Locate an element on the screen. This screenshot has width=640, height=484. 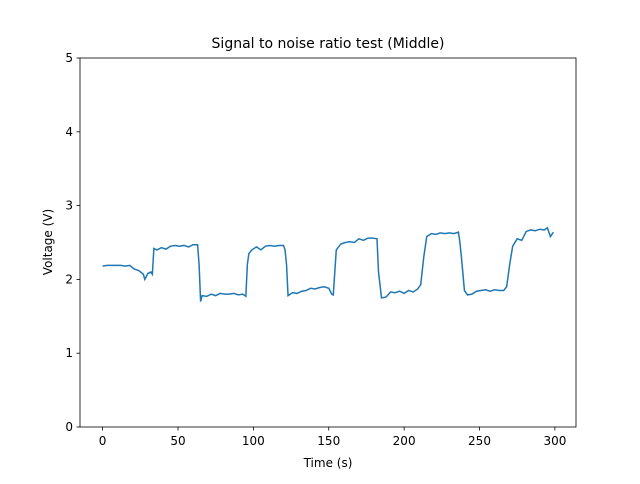
data-line is located at coordinates (328, 264).